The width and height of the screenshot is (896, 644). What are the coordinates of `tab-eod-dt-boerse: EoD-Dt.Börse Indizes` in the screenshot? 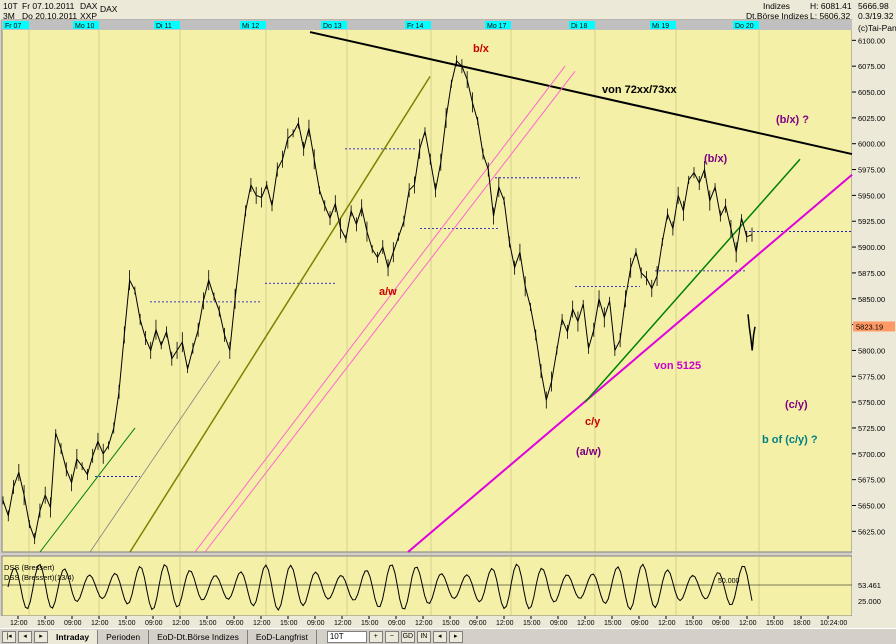 It's located at (198, 636).